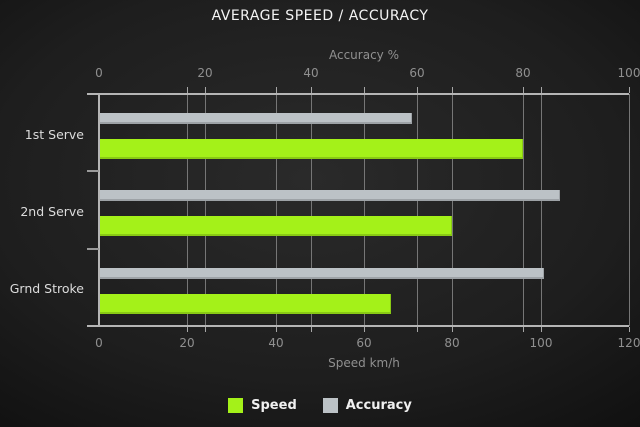 Image resolution: width=640 pixels, height=427 pixels. I want to click on top-tick-label: 60, so click(417, 73).